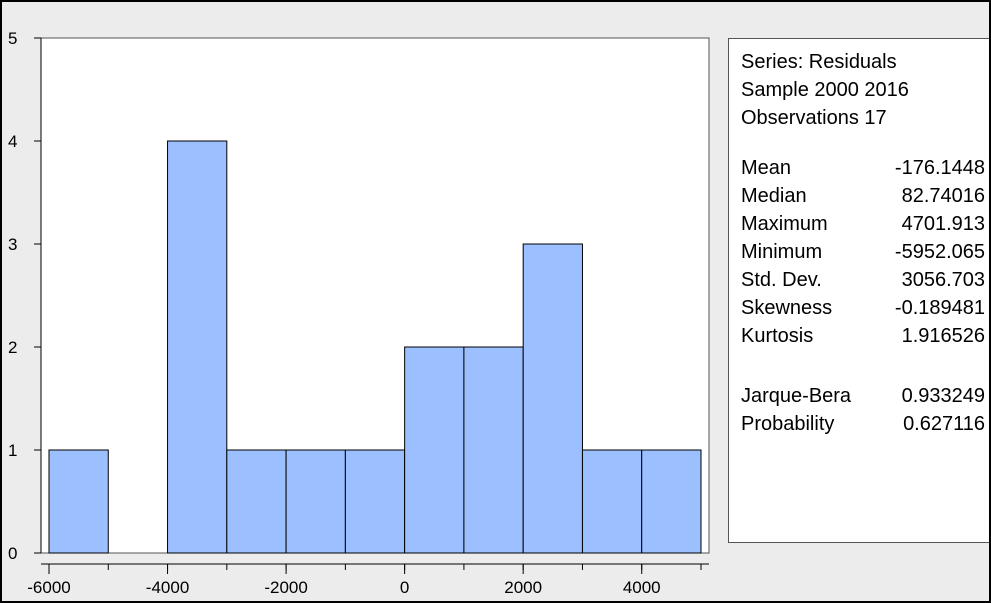 Image resolution: width=991 pixels, height=603 pixels. I want to click on x-tick-label: -4000, so click(167, 587).